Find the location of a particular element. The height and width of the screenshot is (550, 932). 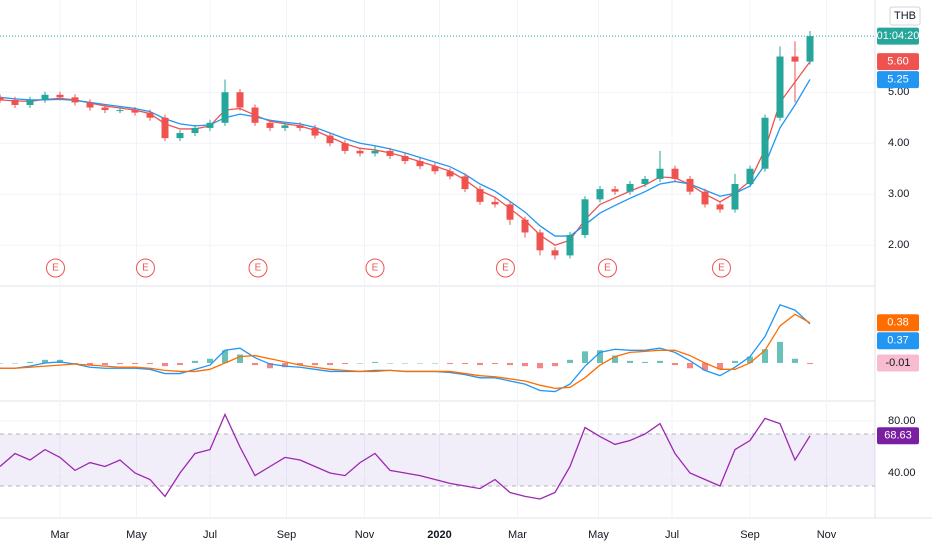

last-value-label: 5.60 is located at coordinates (897, 62).